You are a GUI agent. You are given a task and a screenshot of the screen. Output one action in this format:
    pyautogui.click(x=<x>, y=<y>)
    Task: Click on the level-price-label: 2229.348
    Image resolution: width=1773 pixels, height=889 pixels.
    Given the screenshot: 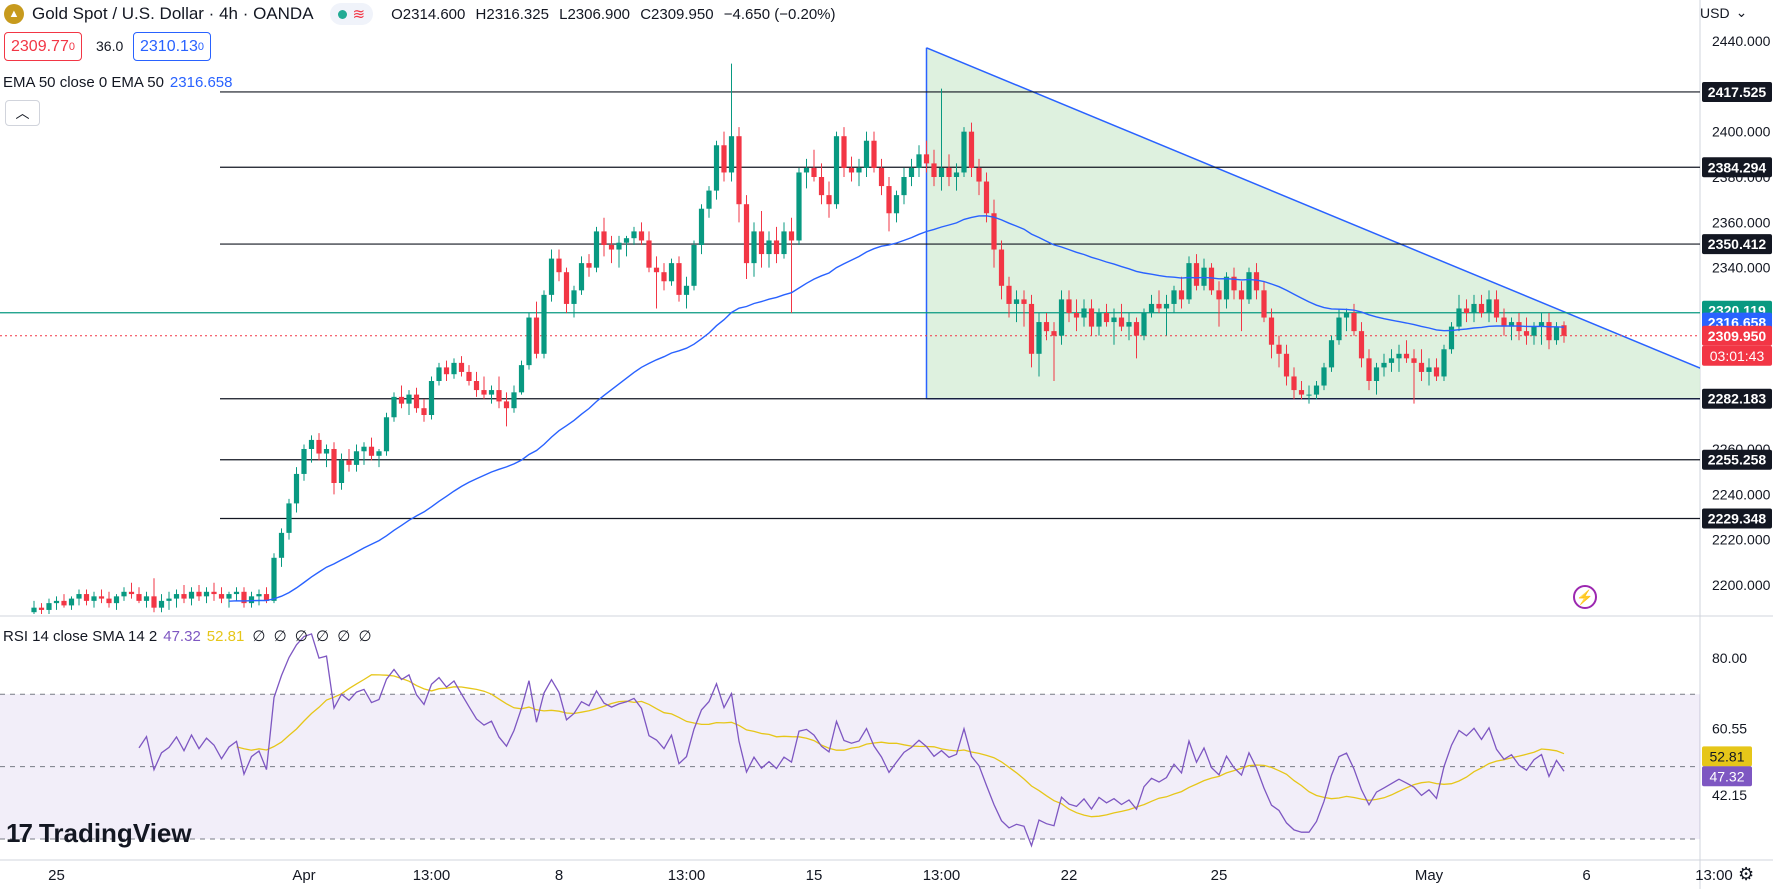 What is the action you would take?
    pyautogui.click(x=1737, y=518)
    